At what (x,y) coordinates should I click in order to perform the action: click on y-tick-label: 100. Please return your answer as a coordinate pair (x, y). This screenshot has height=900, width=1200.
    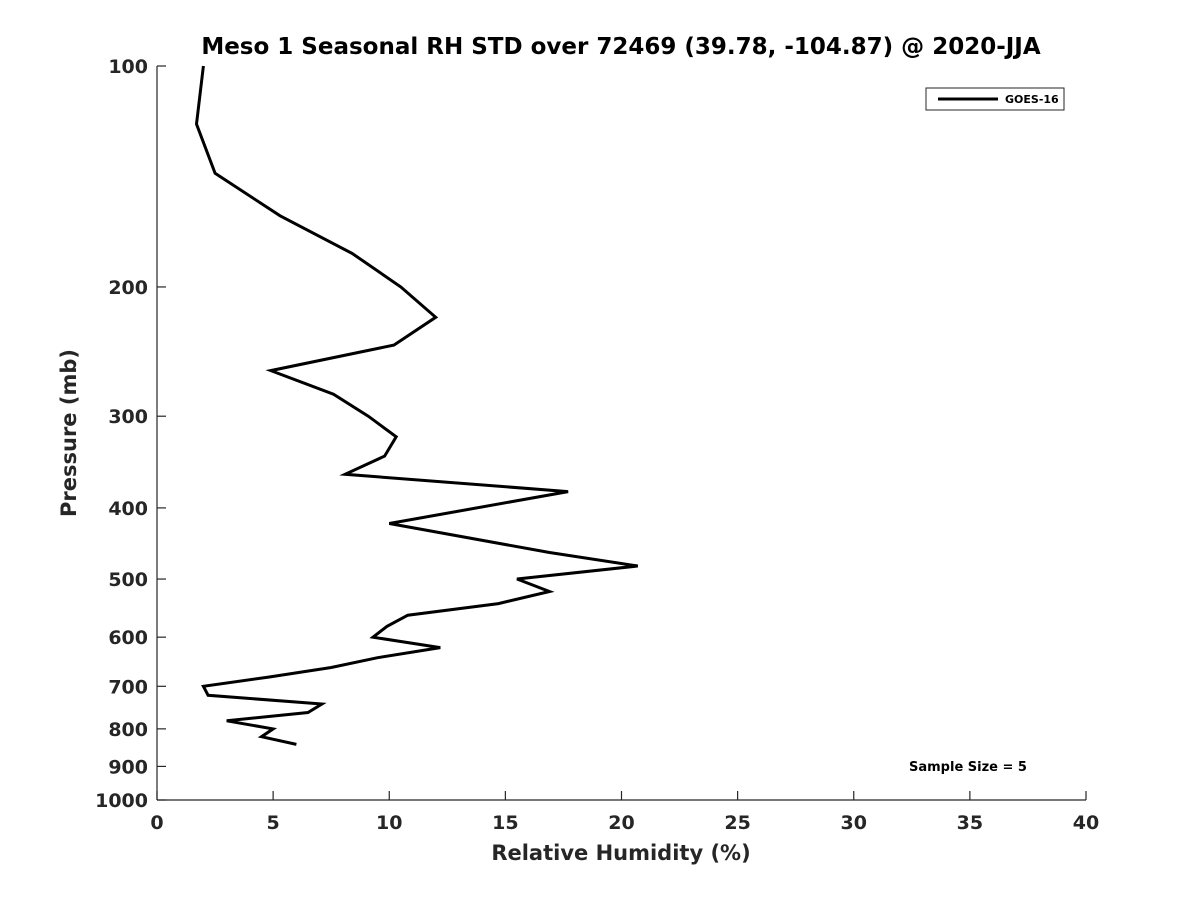
    Looking at the image, I should click on (128, 67).